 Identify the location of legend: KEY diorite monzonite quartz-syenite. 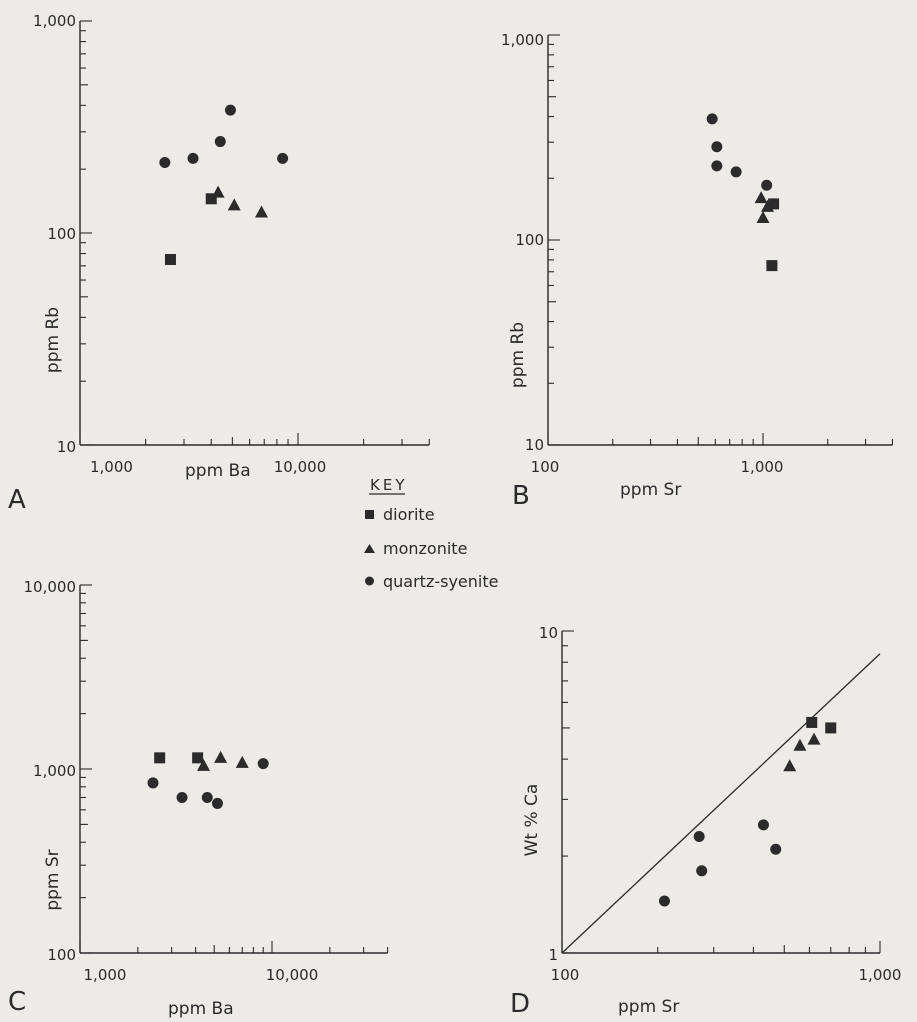
(431, 533).